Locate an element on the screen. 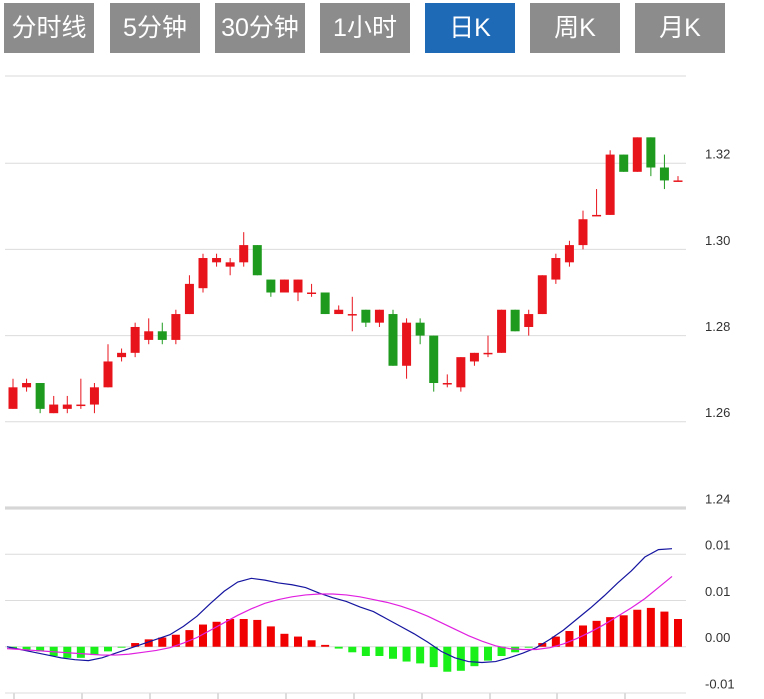 The height and width of the screenshot is (699, 764). tab: 1小时 is located at coordinates (365, 28).